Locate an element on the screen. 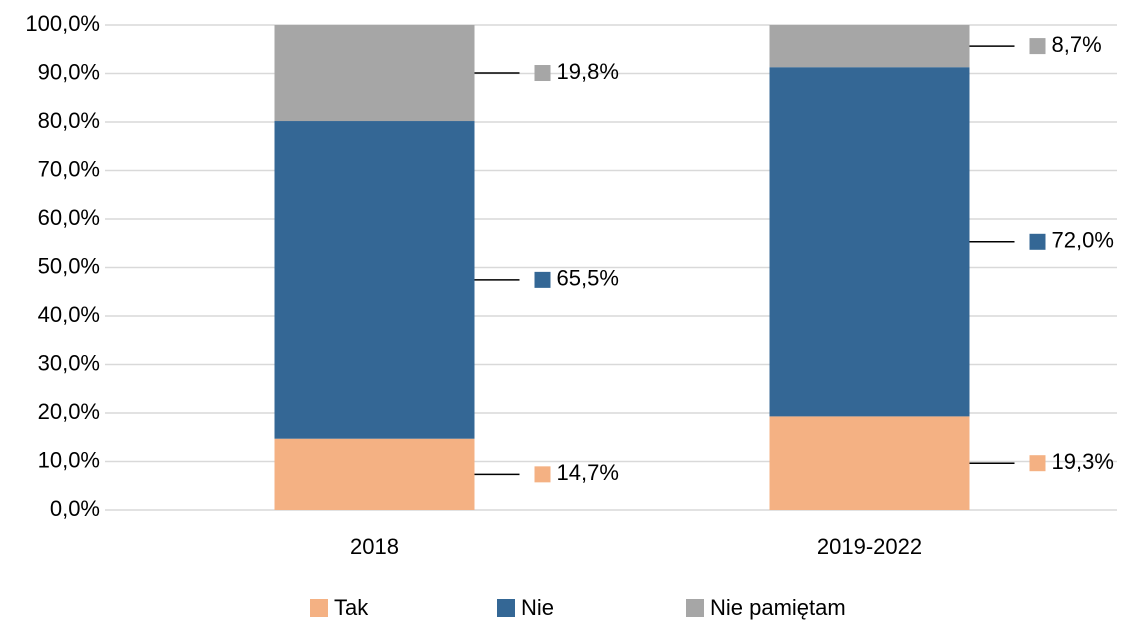  legend-label: Tak is located at coordinates (351, 607).